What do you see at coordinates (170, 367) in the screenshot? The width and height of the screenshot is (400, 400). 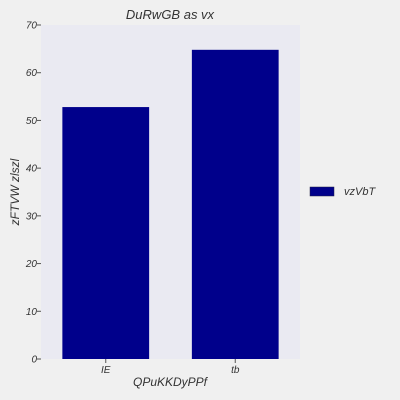 I see `x-axis: IE tb` at bounding box center [170, 367].